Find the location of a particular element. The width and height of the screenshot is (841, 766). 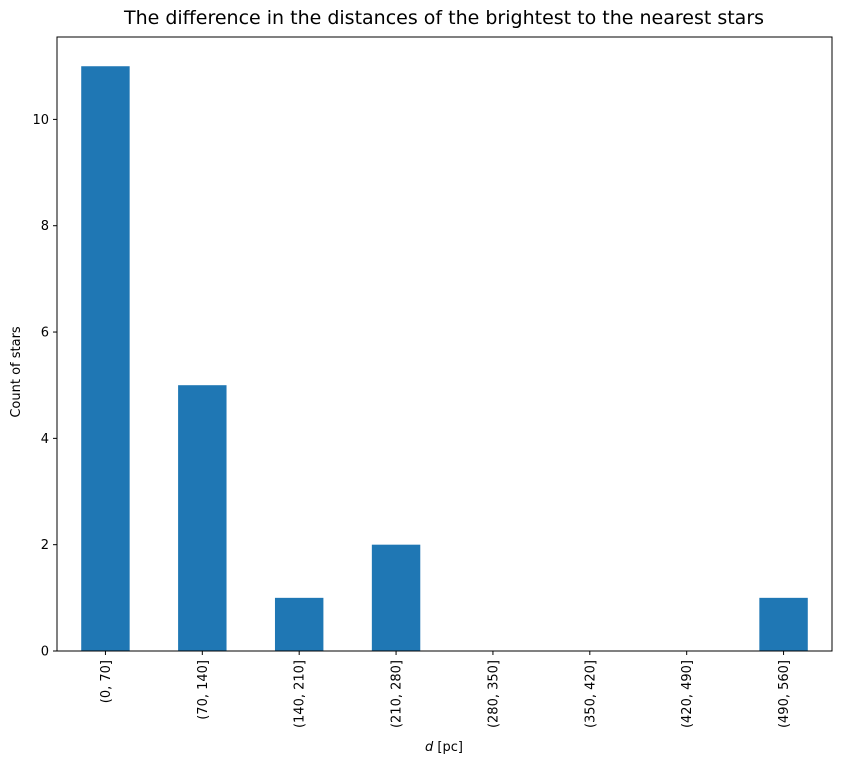

y-tick-label-5: 10 is located at coordinates (40, 120).